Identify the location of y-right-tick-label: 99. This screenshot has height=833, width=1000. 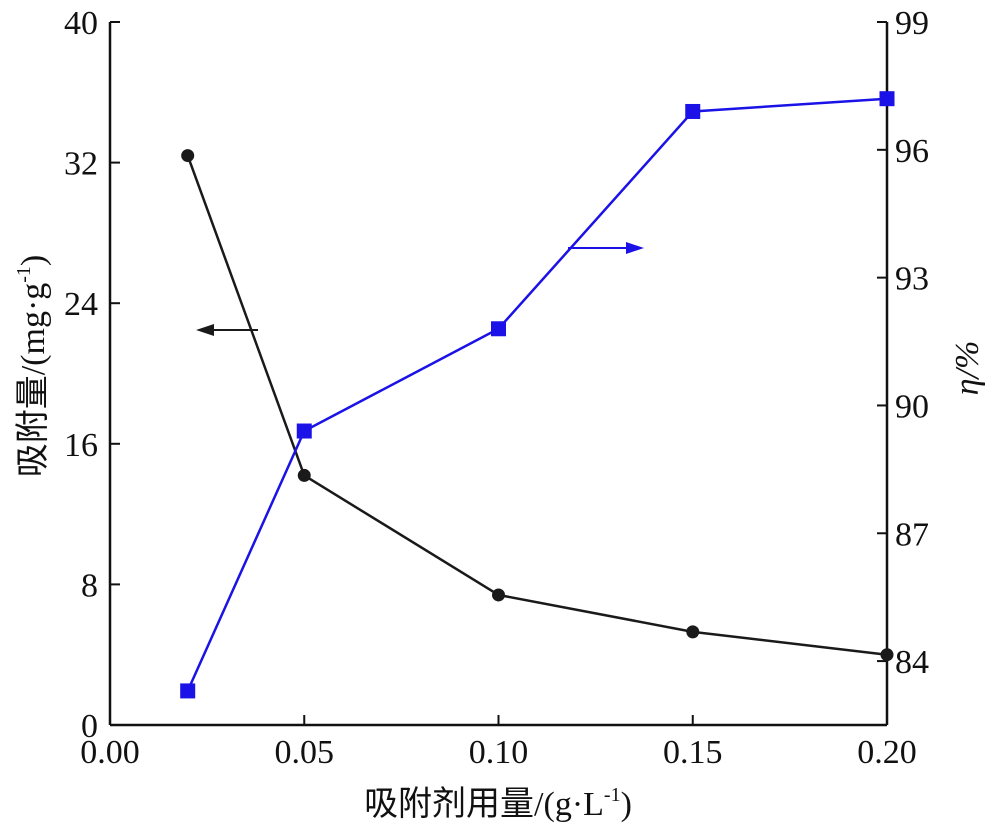
(912, 23).